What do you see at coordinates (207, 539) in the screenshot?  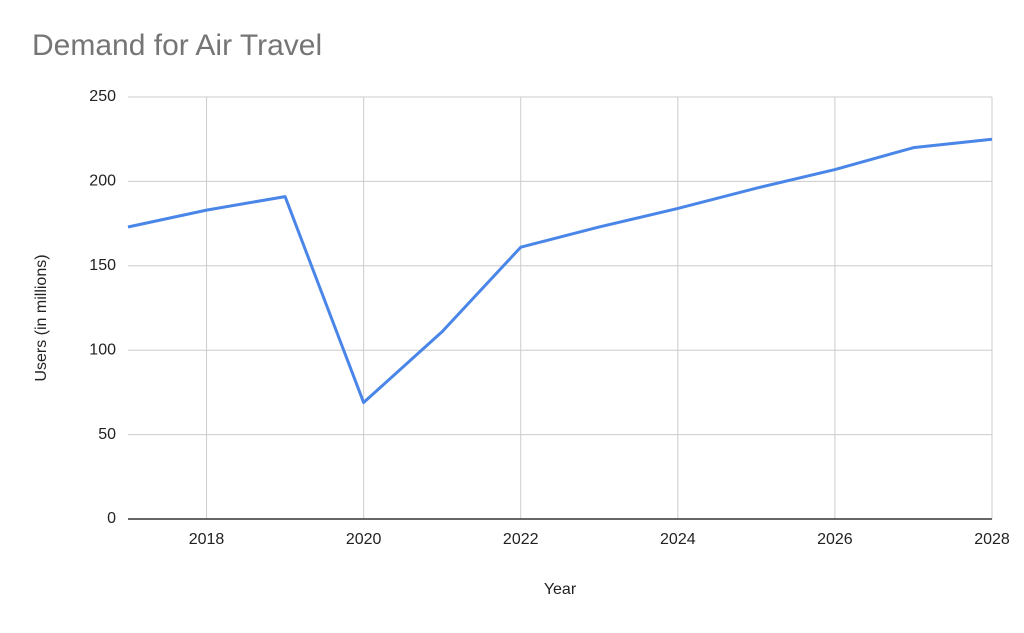 I see `x-tick-label: 2018` at bounding box center [207, 539].